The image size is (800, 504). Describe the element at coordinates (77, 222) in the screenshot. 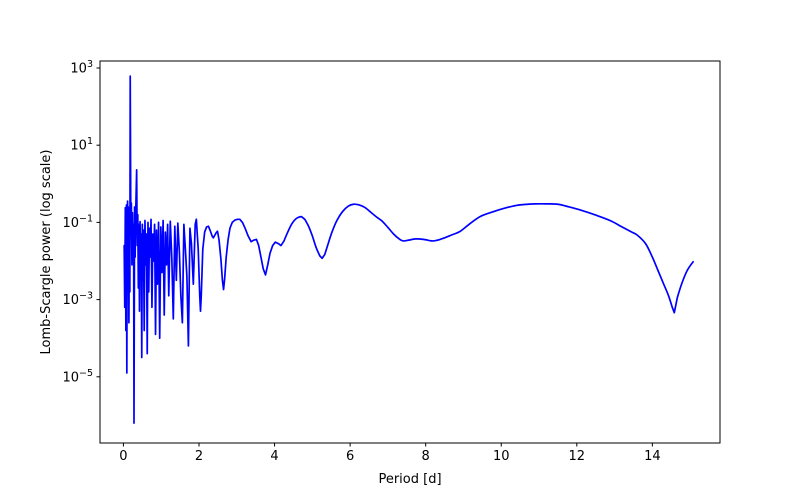

I see `y-tick-label: 10⁻¹` at that location.